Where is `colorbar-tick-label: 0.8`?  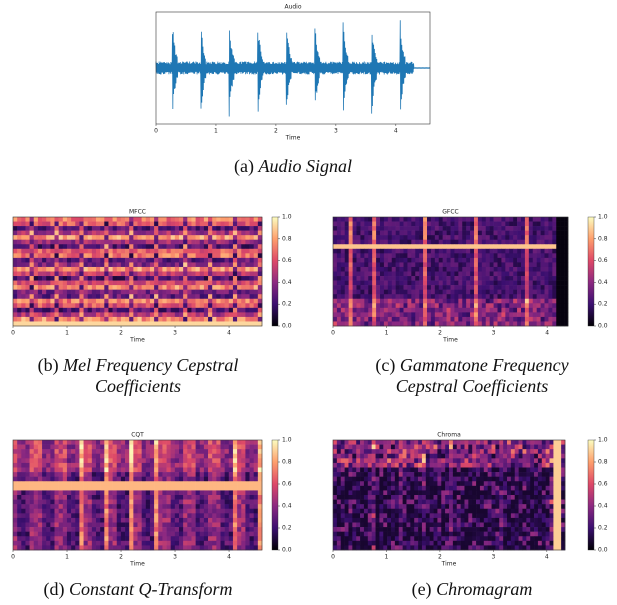 colorbar-tick-label: 0.8 is located at coordinates (287, 462).